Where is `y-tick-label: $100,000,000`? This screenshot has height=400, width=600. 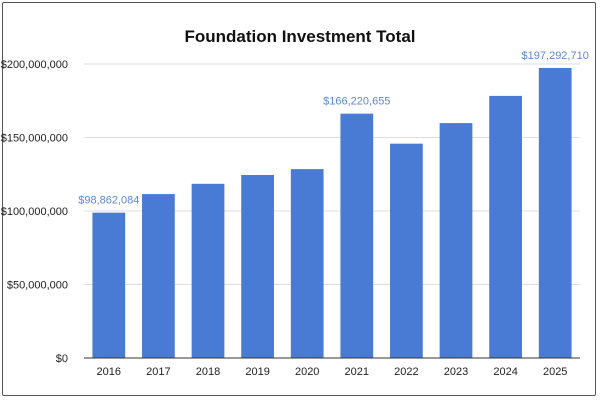 y-tick-label: $100,000,000 is located at coordinates (34, 212).